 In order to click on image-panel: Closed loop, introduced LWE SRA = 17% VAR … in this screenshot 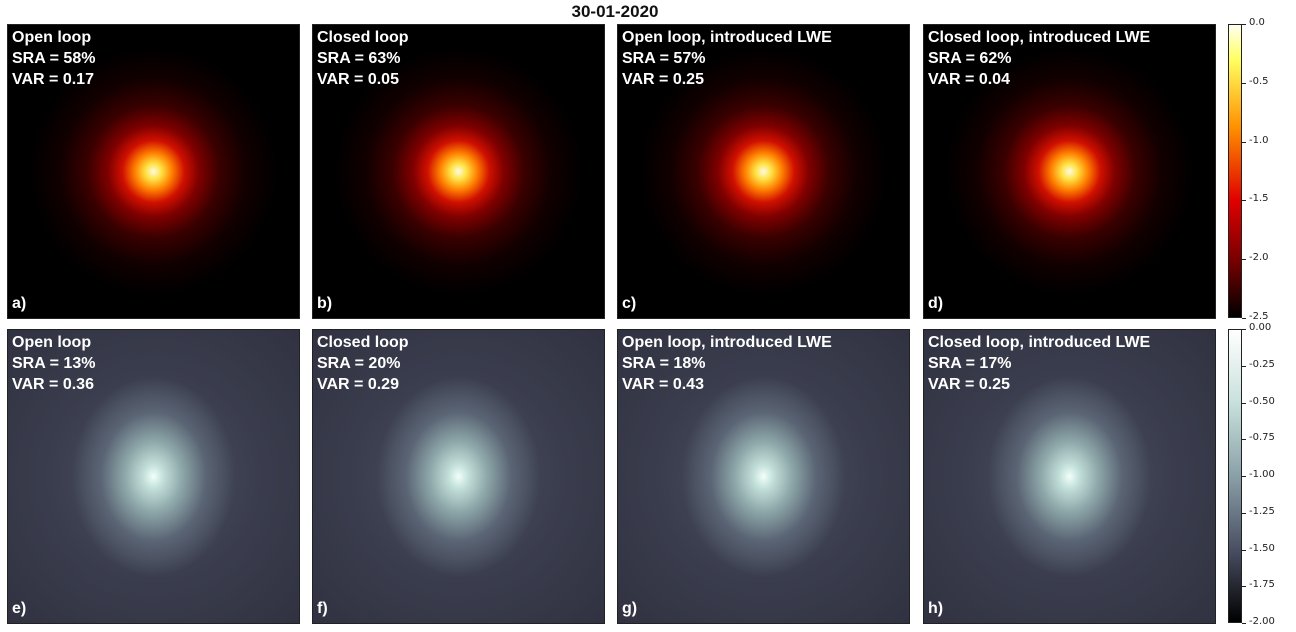, I will do `click(1069, 476)`.